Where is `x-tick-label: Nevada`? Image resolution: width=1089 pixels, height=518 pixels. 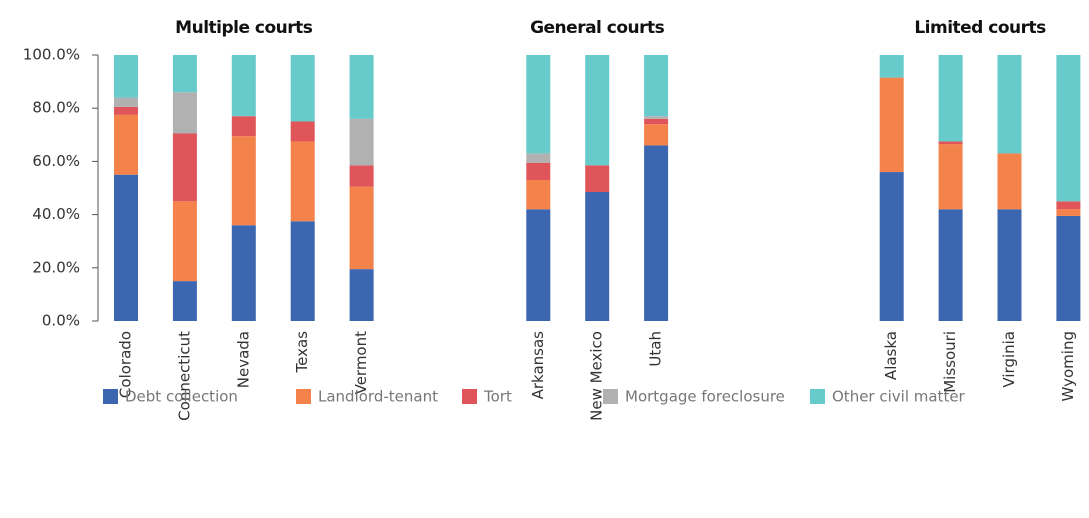 x-tick-label: Nevada is located at coordinates (243, 359).